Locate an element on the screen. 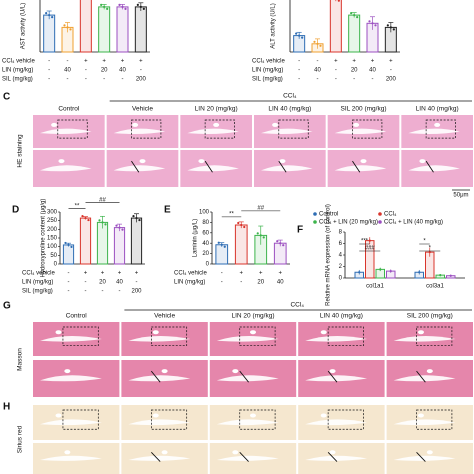 The width and height of the screenshot is (474, 474). x-tick-label: col1a1 is located at coordinates (375, 287).